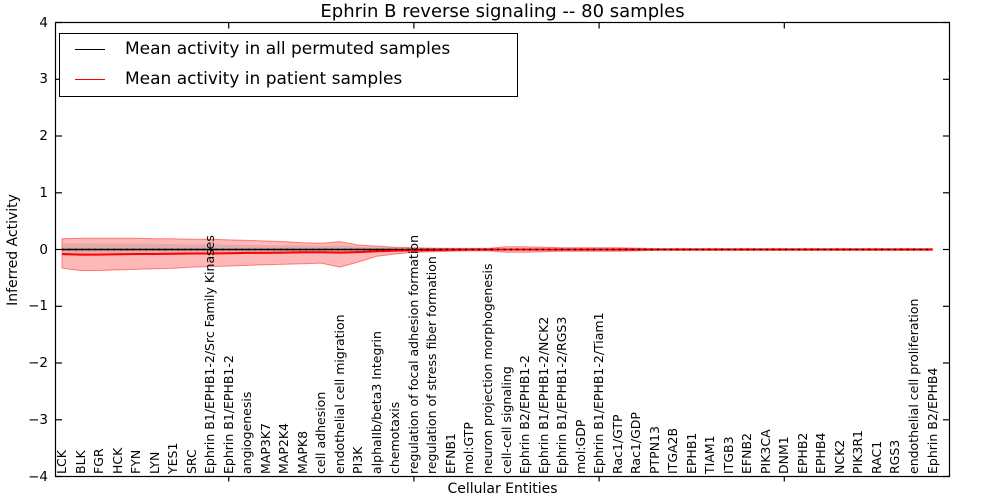 This screenshot has width=1000, height=500. I want to click on chart-title: Ephrin B reverse signaling -- 80 samples, so click(502, 11).